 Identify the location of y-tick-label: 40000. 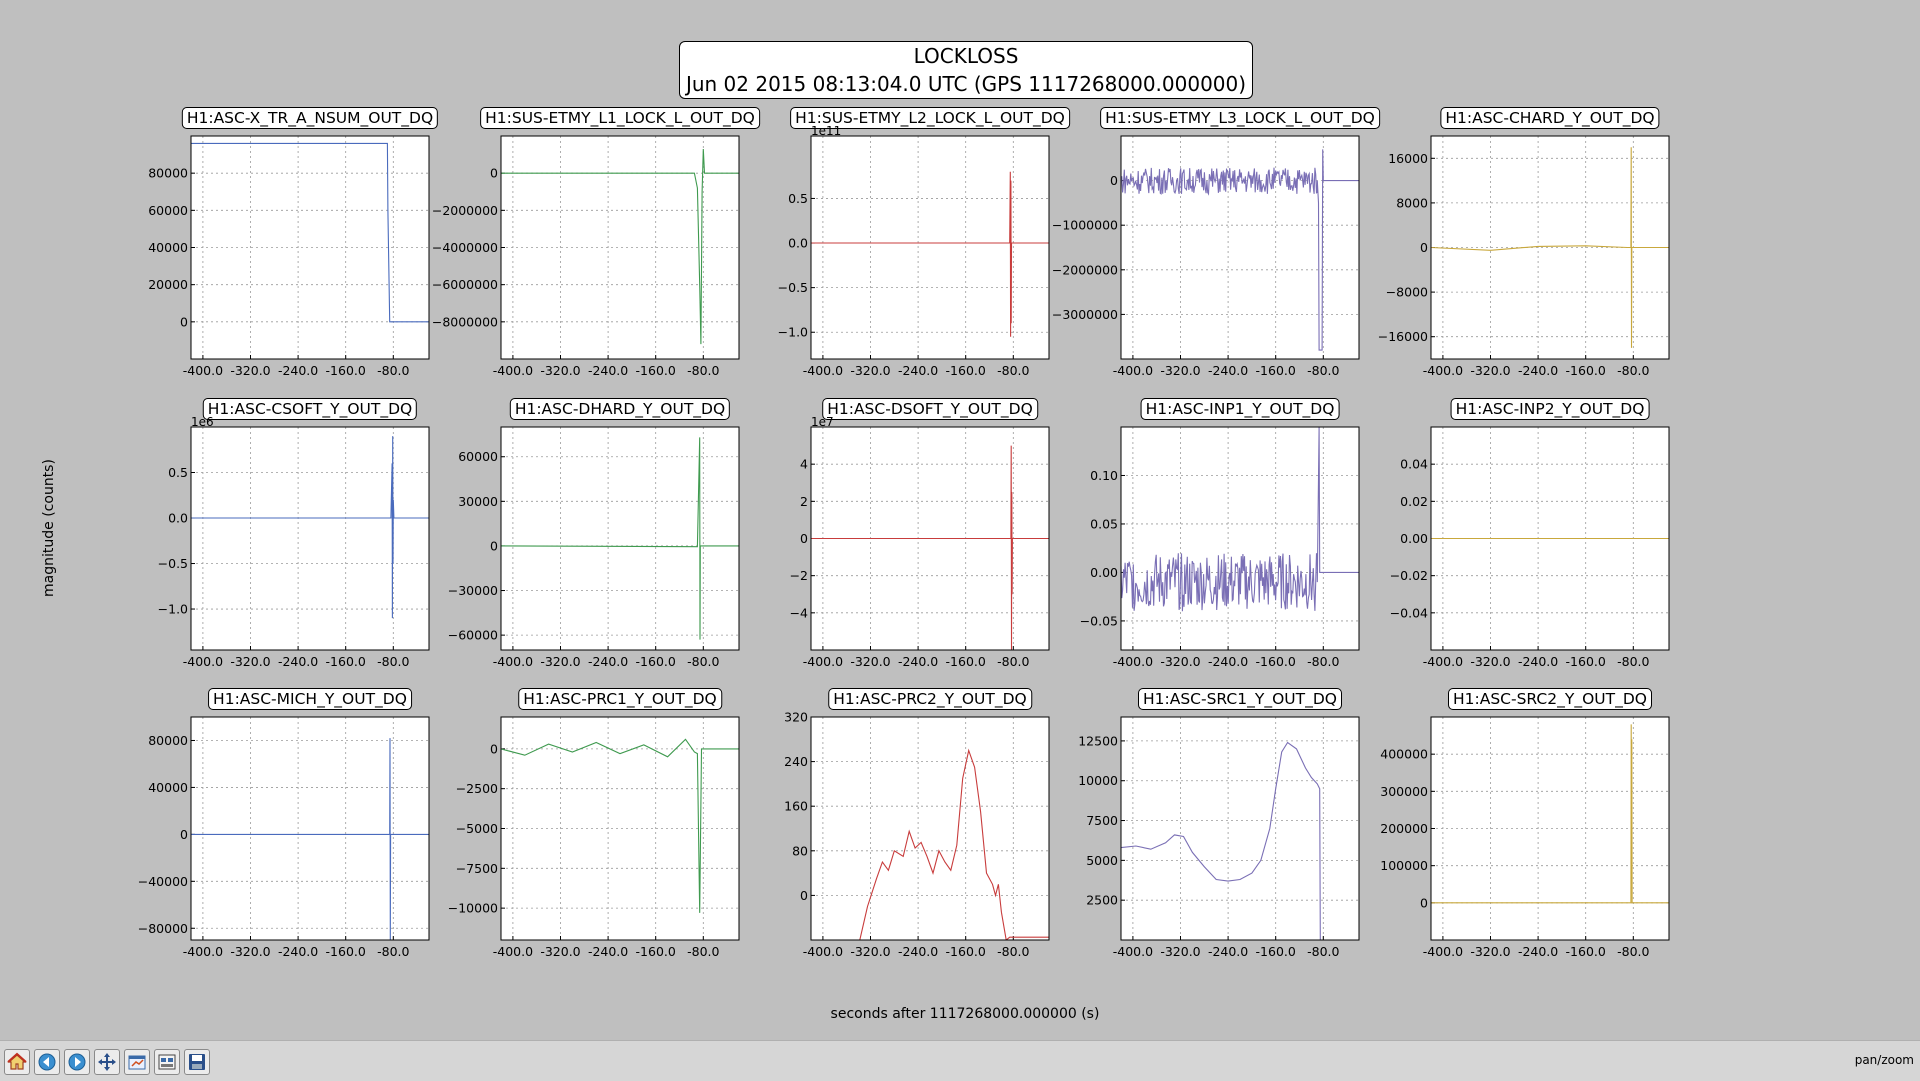
(168, 247).